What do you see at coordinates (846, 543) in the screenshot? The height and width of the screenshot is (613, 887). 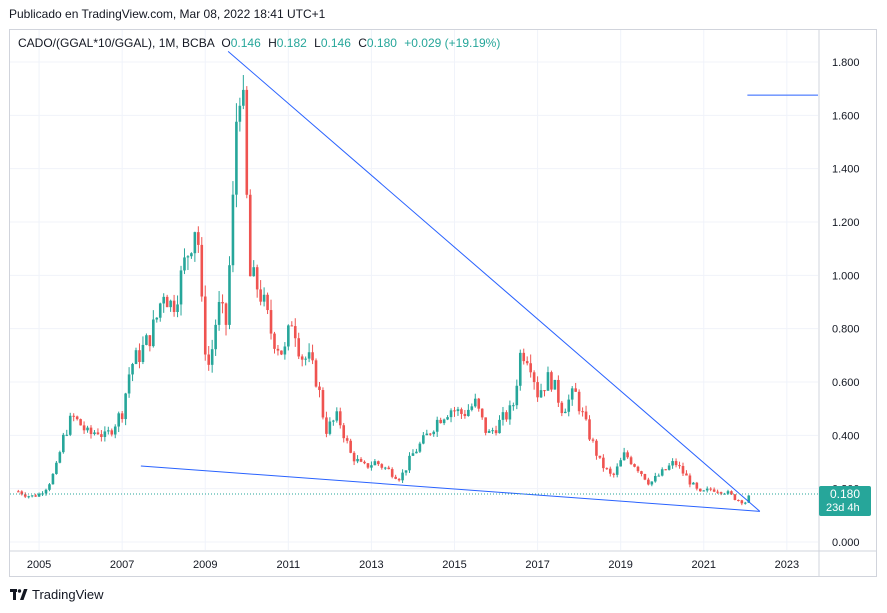 I see `y-tick-label: 0.000` at bounding box center [846, 543].